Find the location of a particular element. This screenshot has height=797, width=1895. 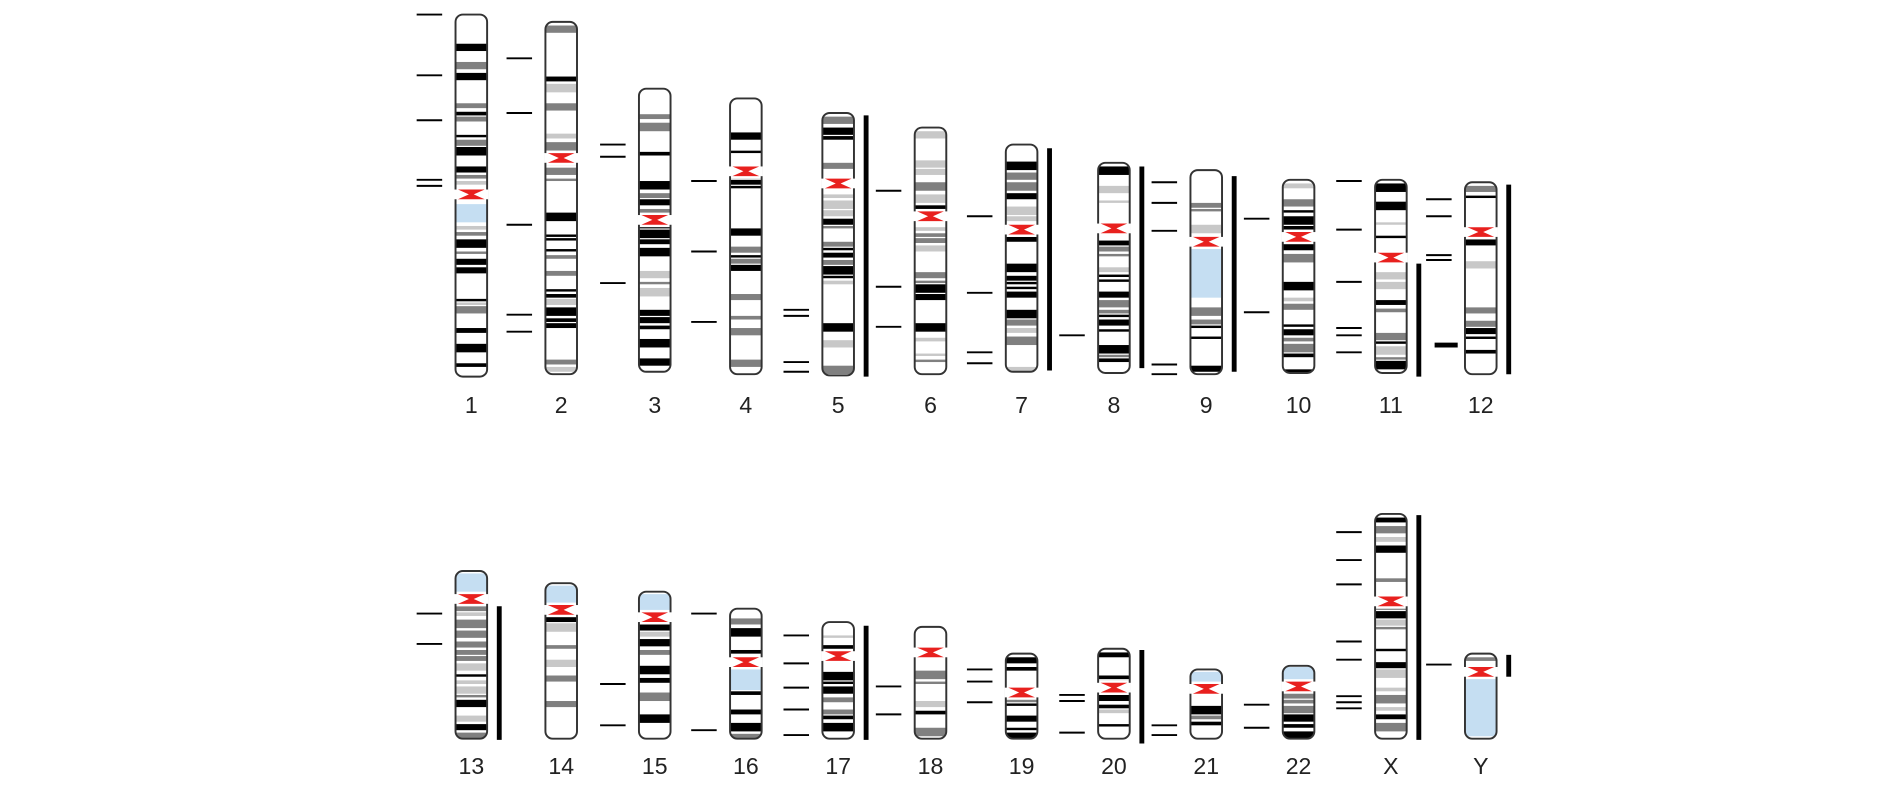

chromosome-6: 6 is located at coordinates (911, 272).